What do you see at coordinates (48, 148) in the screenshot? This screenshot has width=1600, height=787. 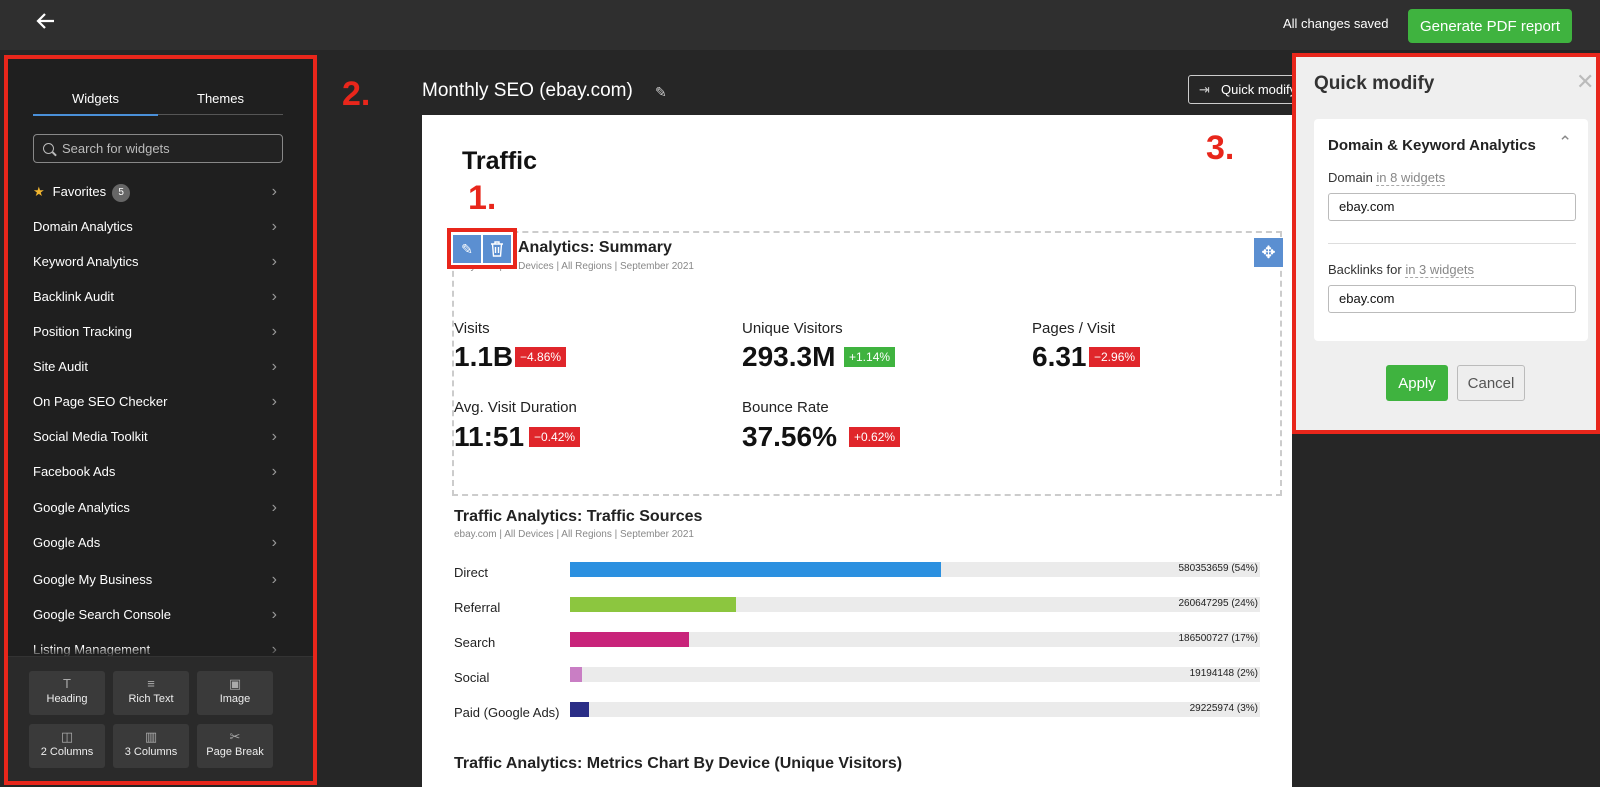 I see `search-icon` at bounding box center [48, 148].